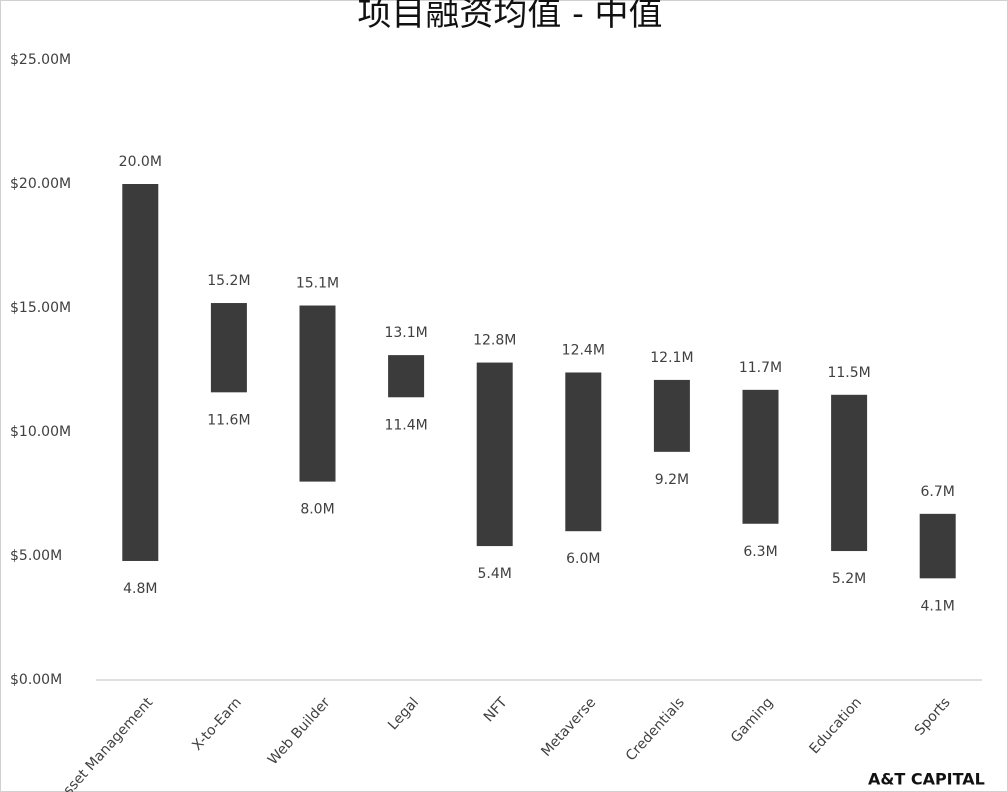 The image size is (1008, 792). Describe the element at coordinates (317, 510) in the screenshot. I see `value-label: 8.0M` at that location.